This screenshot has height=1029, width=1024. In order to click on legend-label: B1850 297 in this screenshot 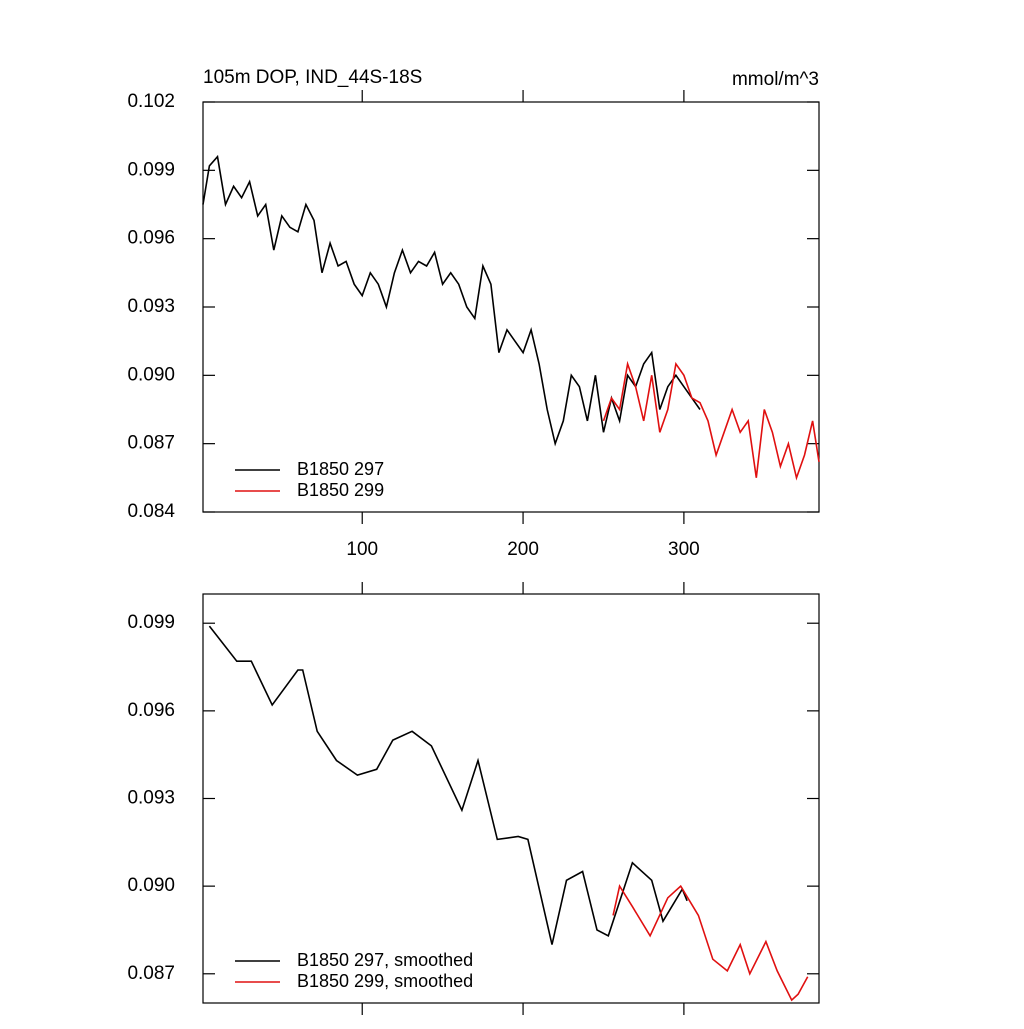, I will do `click(340, 469)`.